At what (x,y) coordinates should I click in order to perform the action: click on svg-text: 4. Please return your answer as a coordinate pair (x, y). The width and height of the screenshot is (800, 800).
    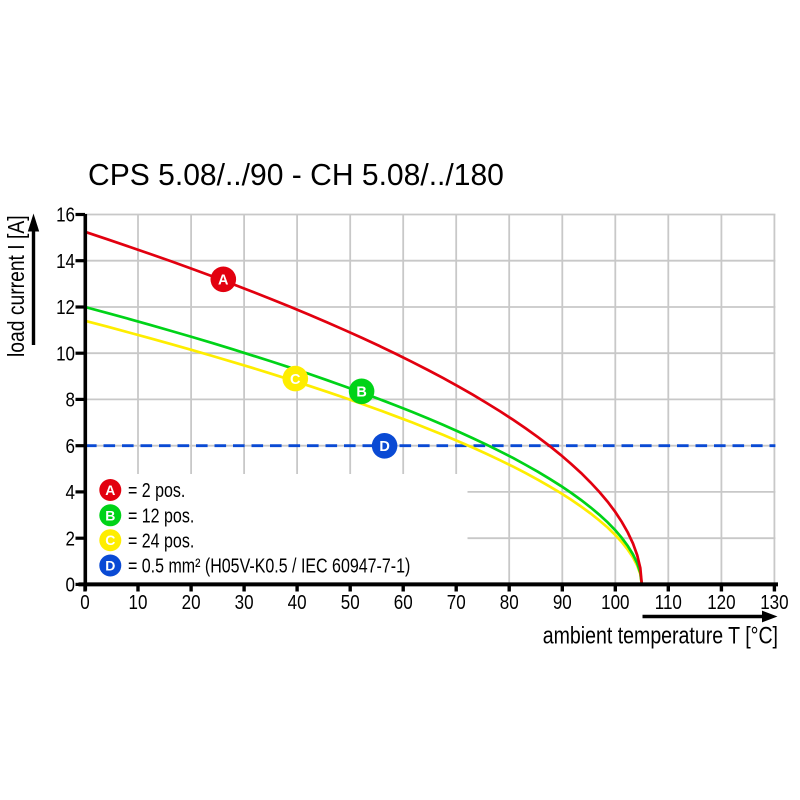
    Looking at the image, I should click on (70, 492).